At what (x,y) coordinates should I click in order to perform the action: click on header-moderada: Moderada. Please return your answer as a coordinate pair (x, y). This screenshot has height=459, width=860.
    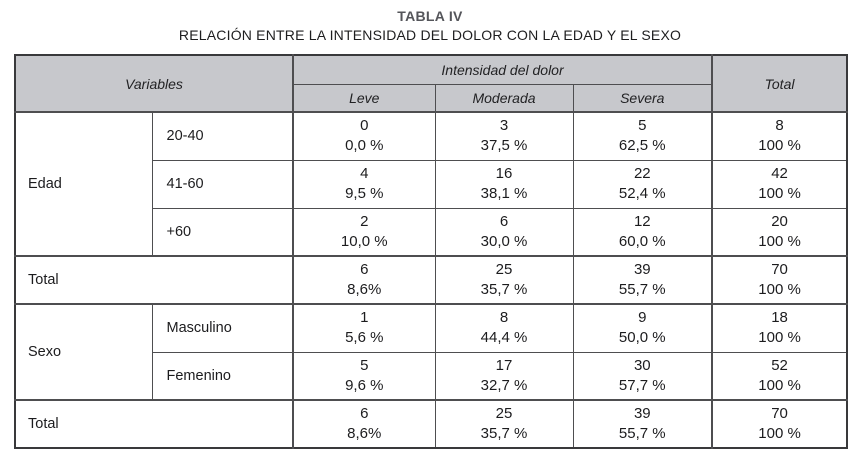
    Looking at the image, I should click on (504, 98).